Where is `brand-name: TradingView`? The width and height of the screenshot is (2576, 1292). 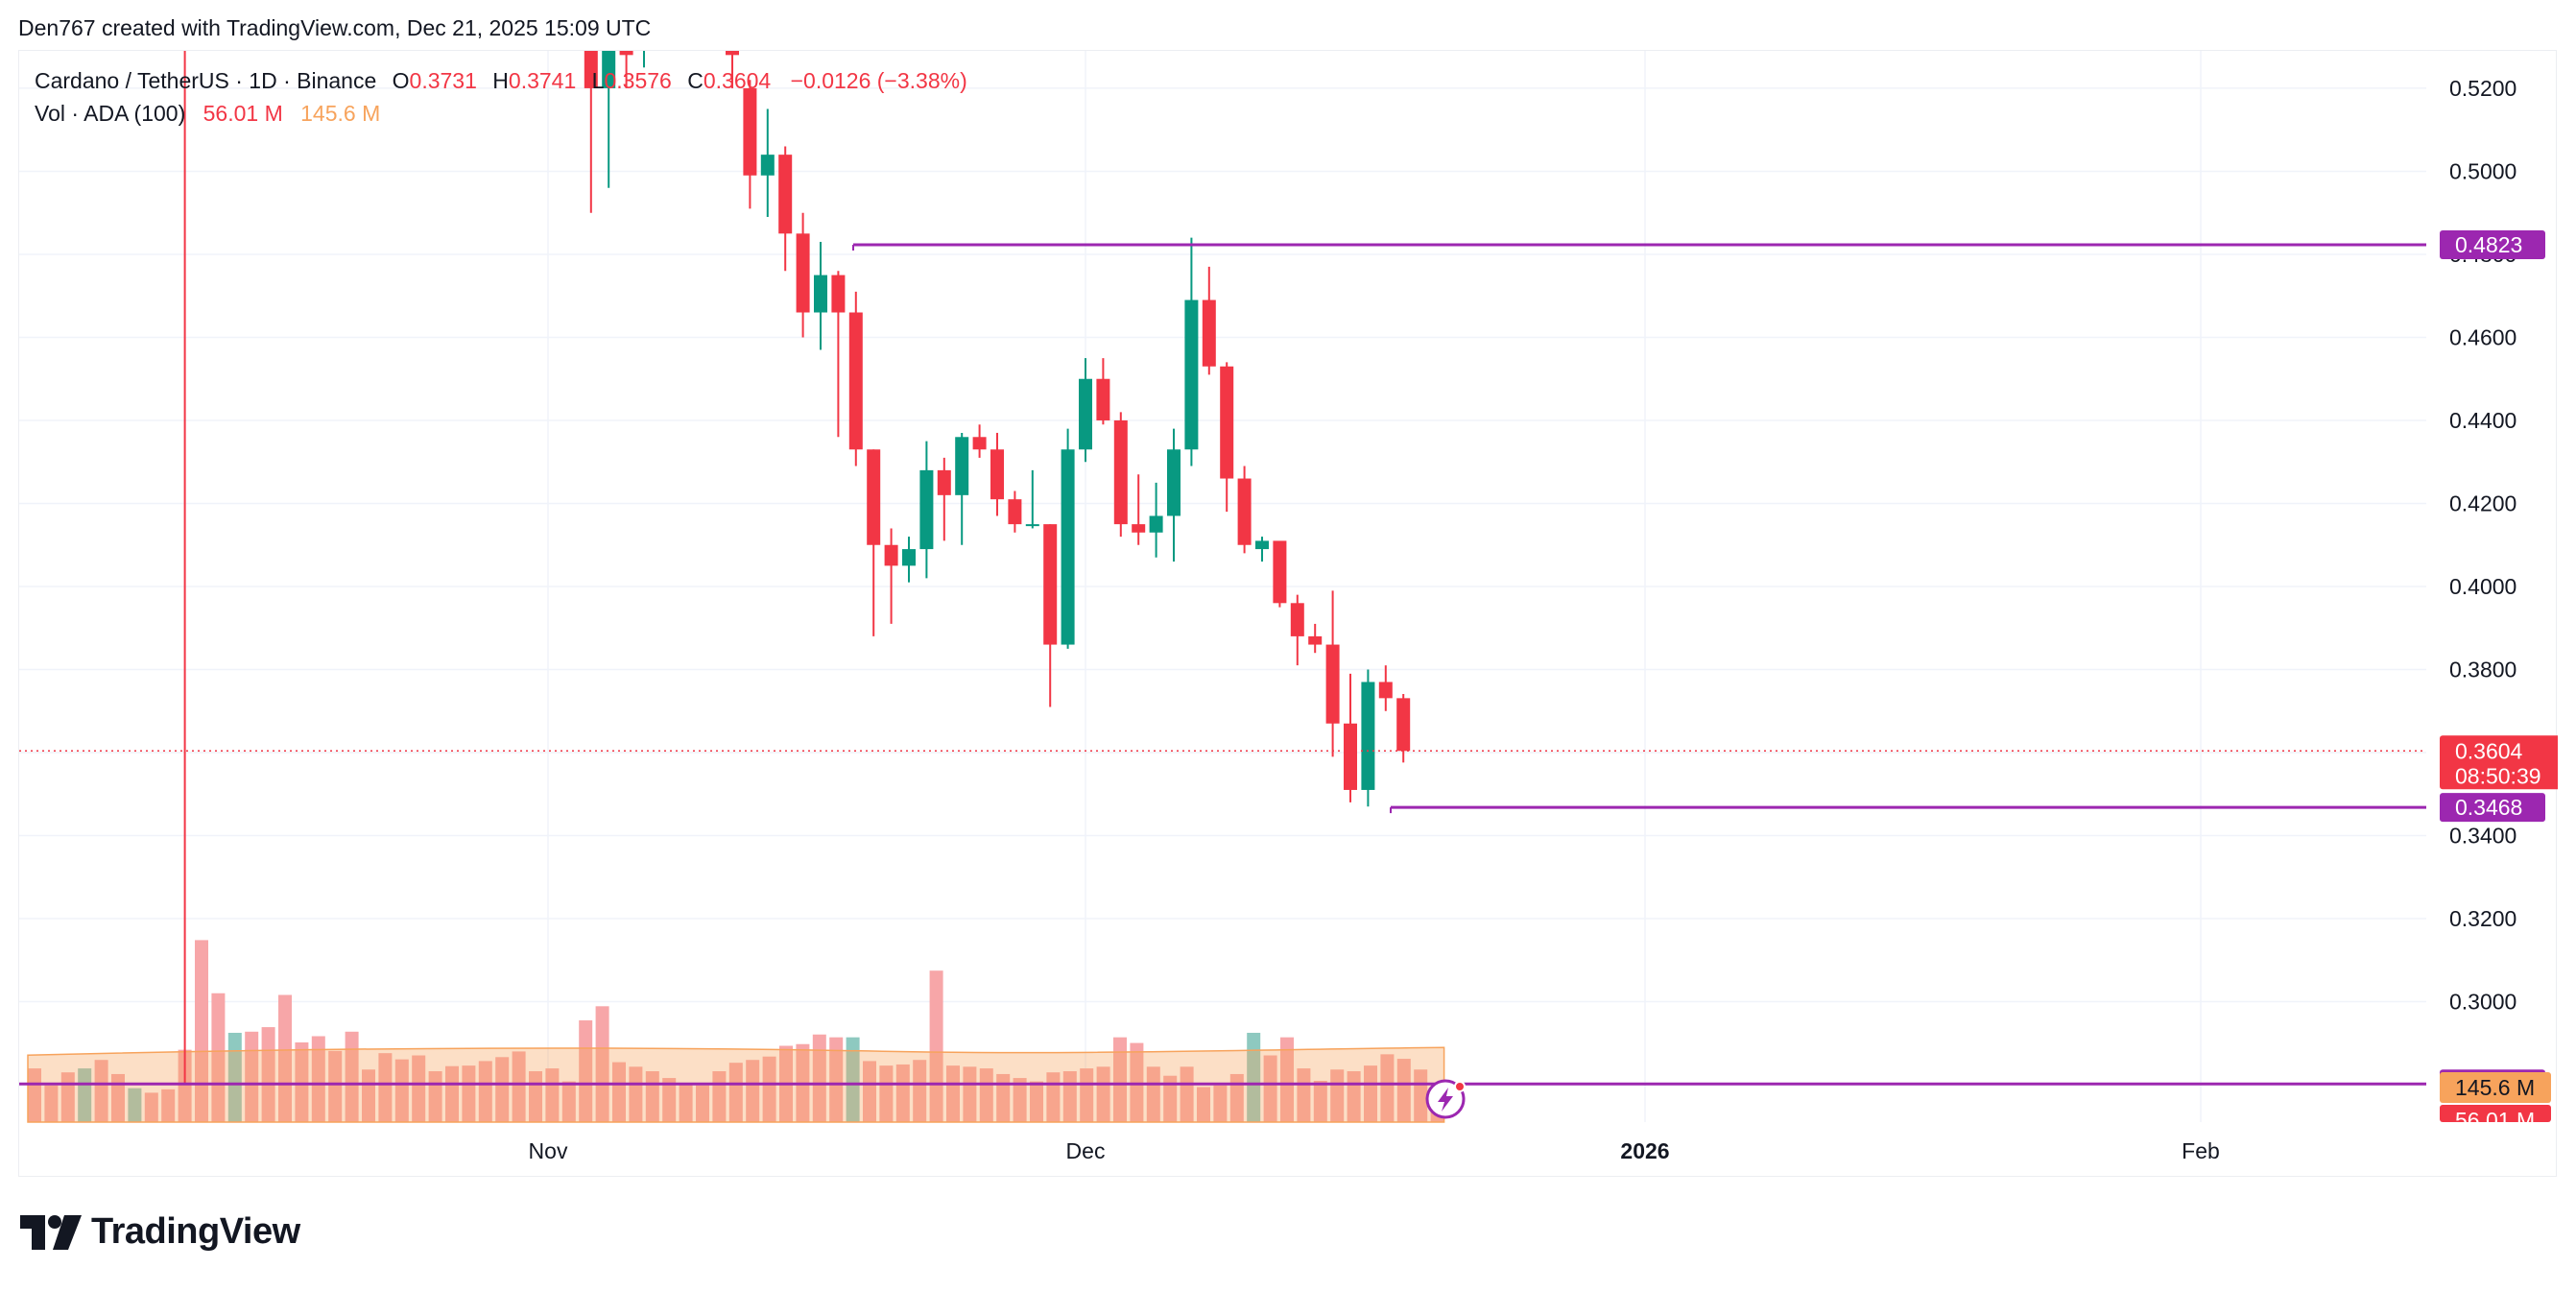
brand-name: TradingView is located at coordinates (195, 1231).